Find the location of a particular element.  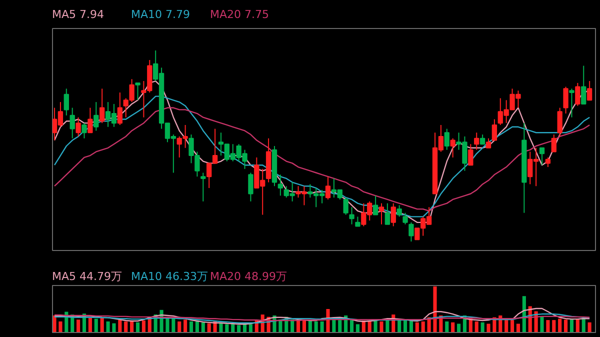

text: MA5 7.94 is located at coordinates (79, 14).